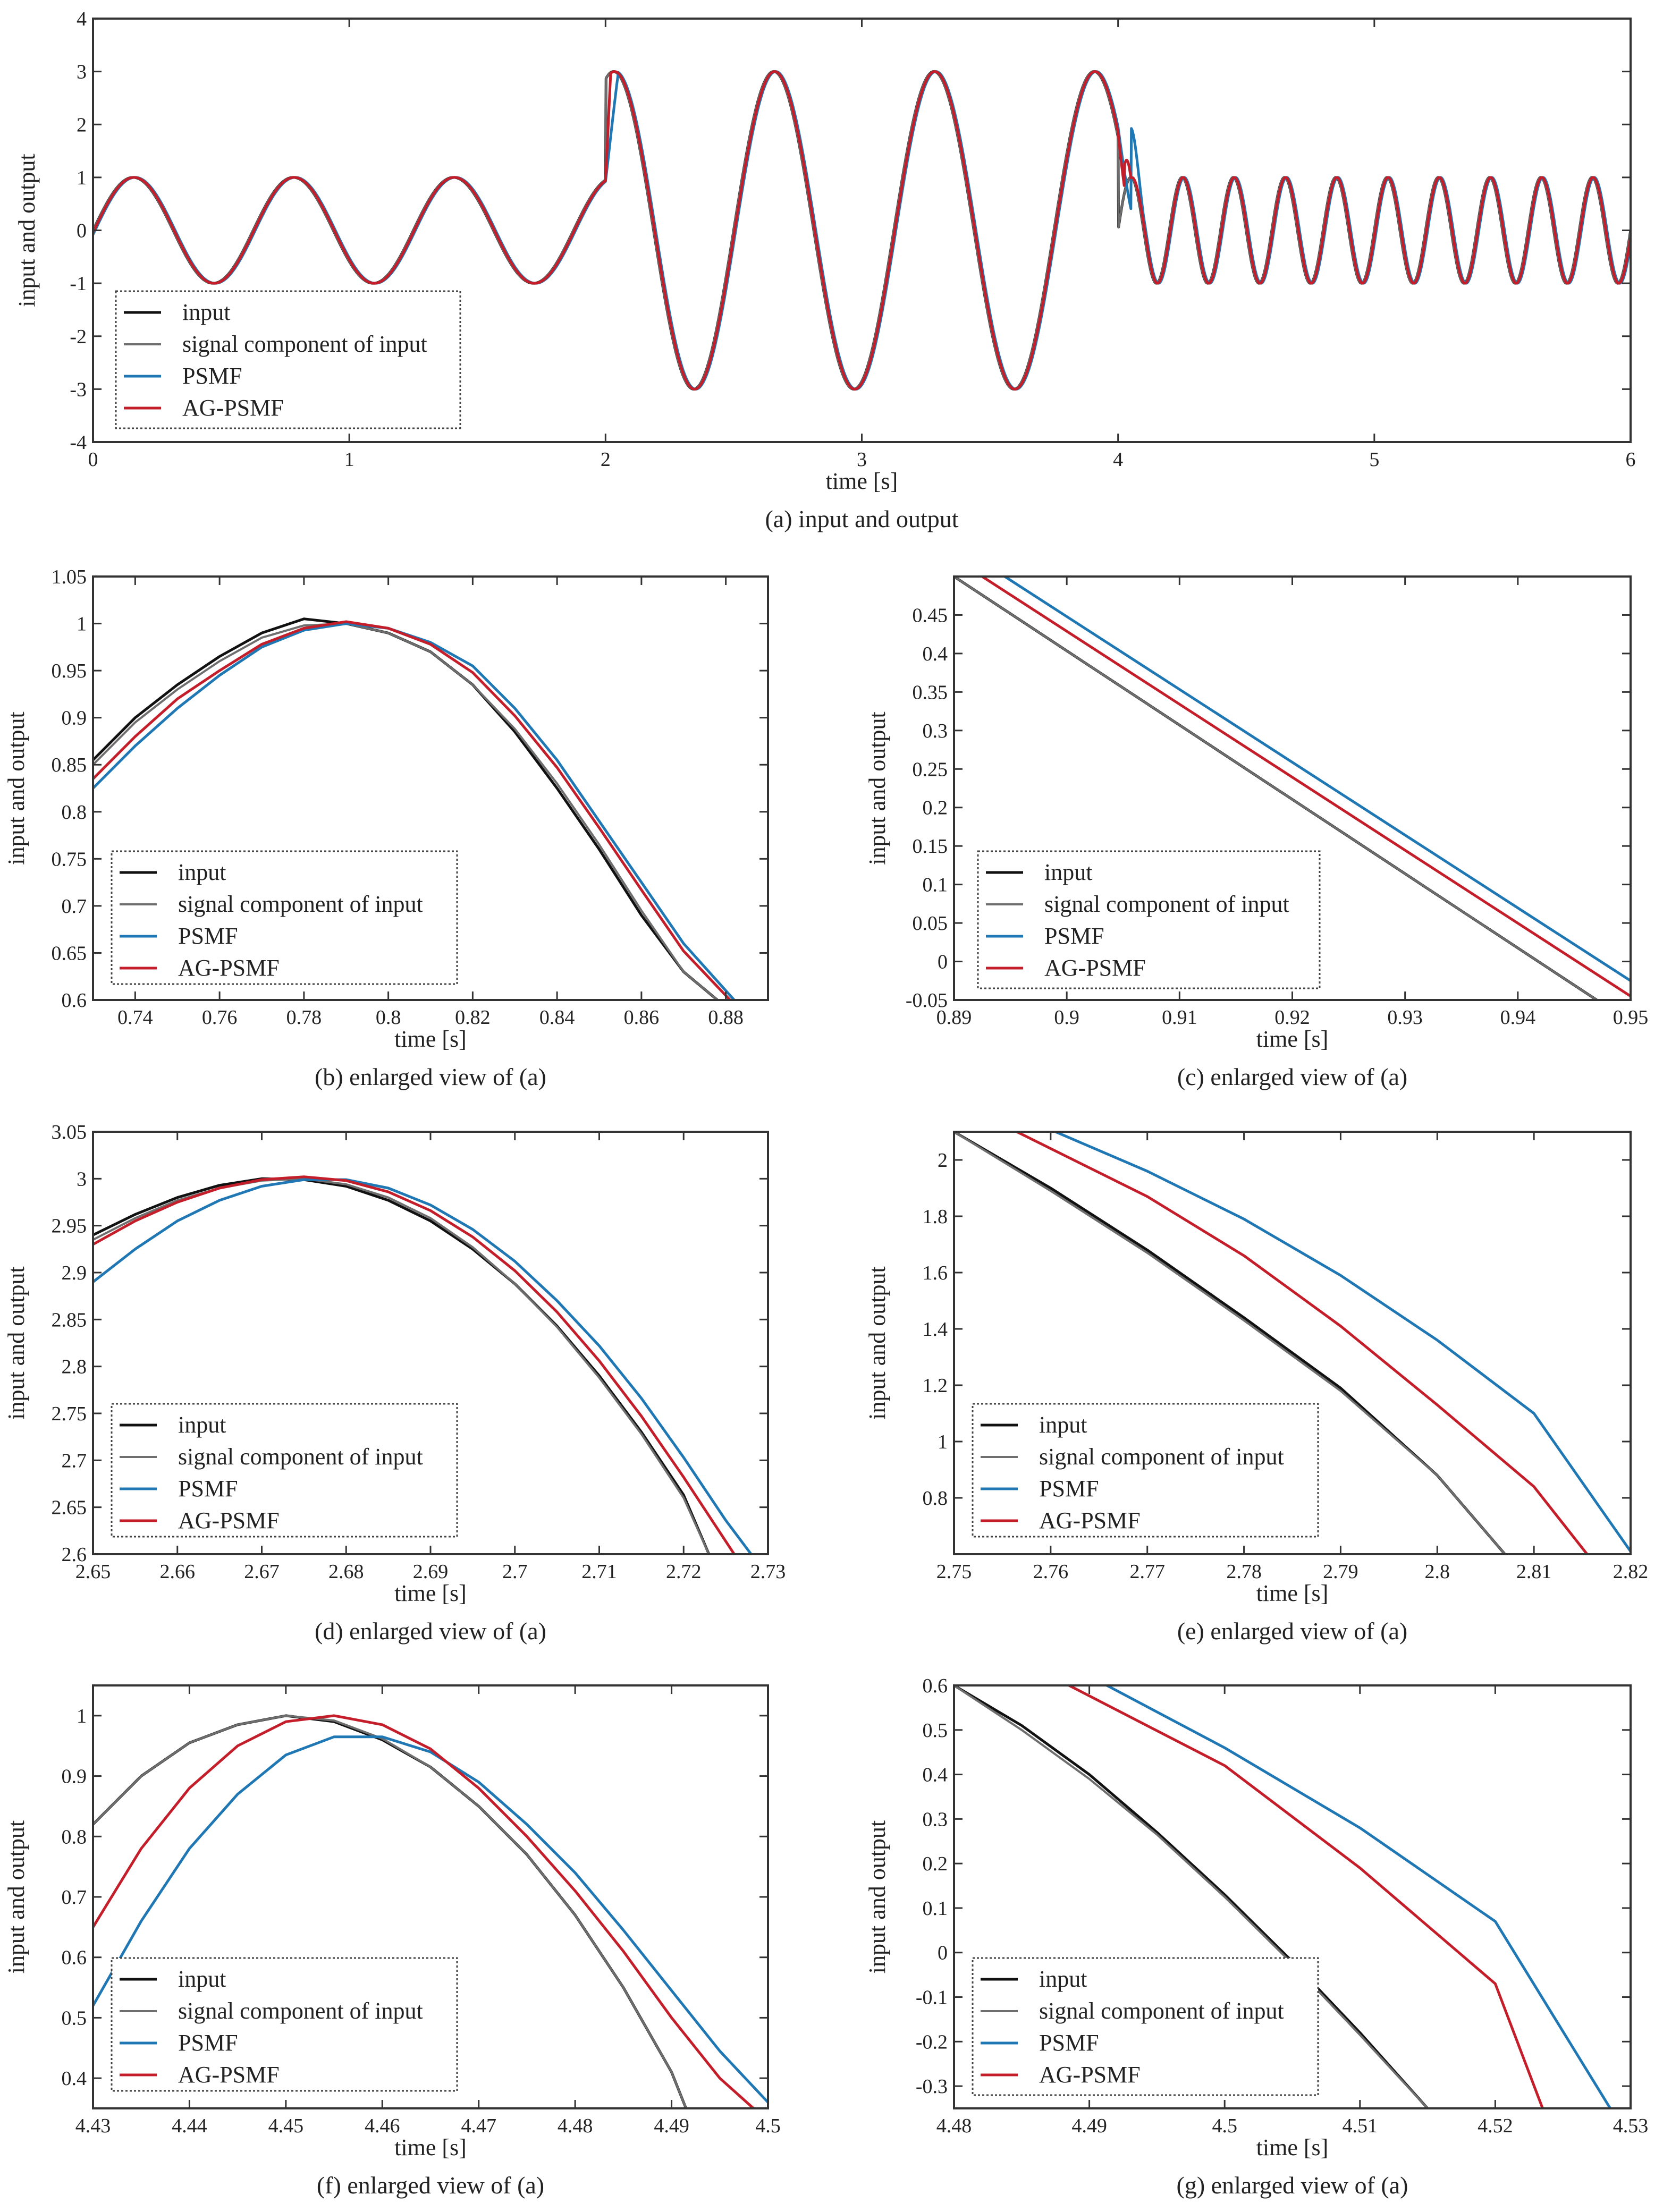 The image size is (1663, 2212). What do you see at coordinates (286, 2126) in the screenshot?
I see `x-tick-label: 4.45` at bounding box center [286, 2126].